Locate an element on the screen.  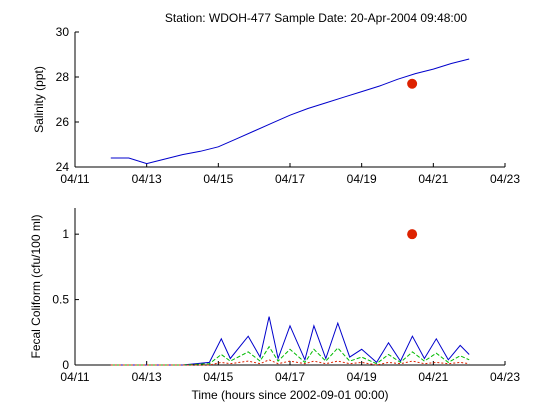
y-tick-label: 30 is located at coordinates (63, 32).